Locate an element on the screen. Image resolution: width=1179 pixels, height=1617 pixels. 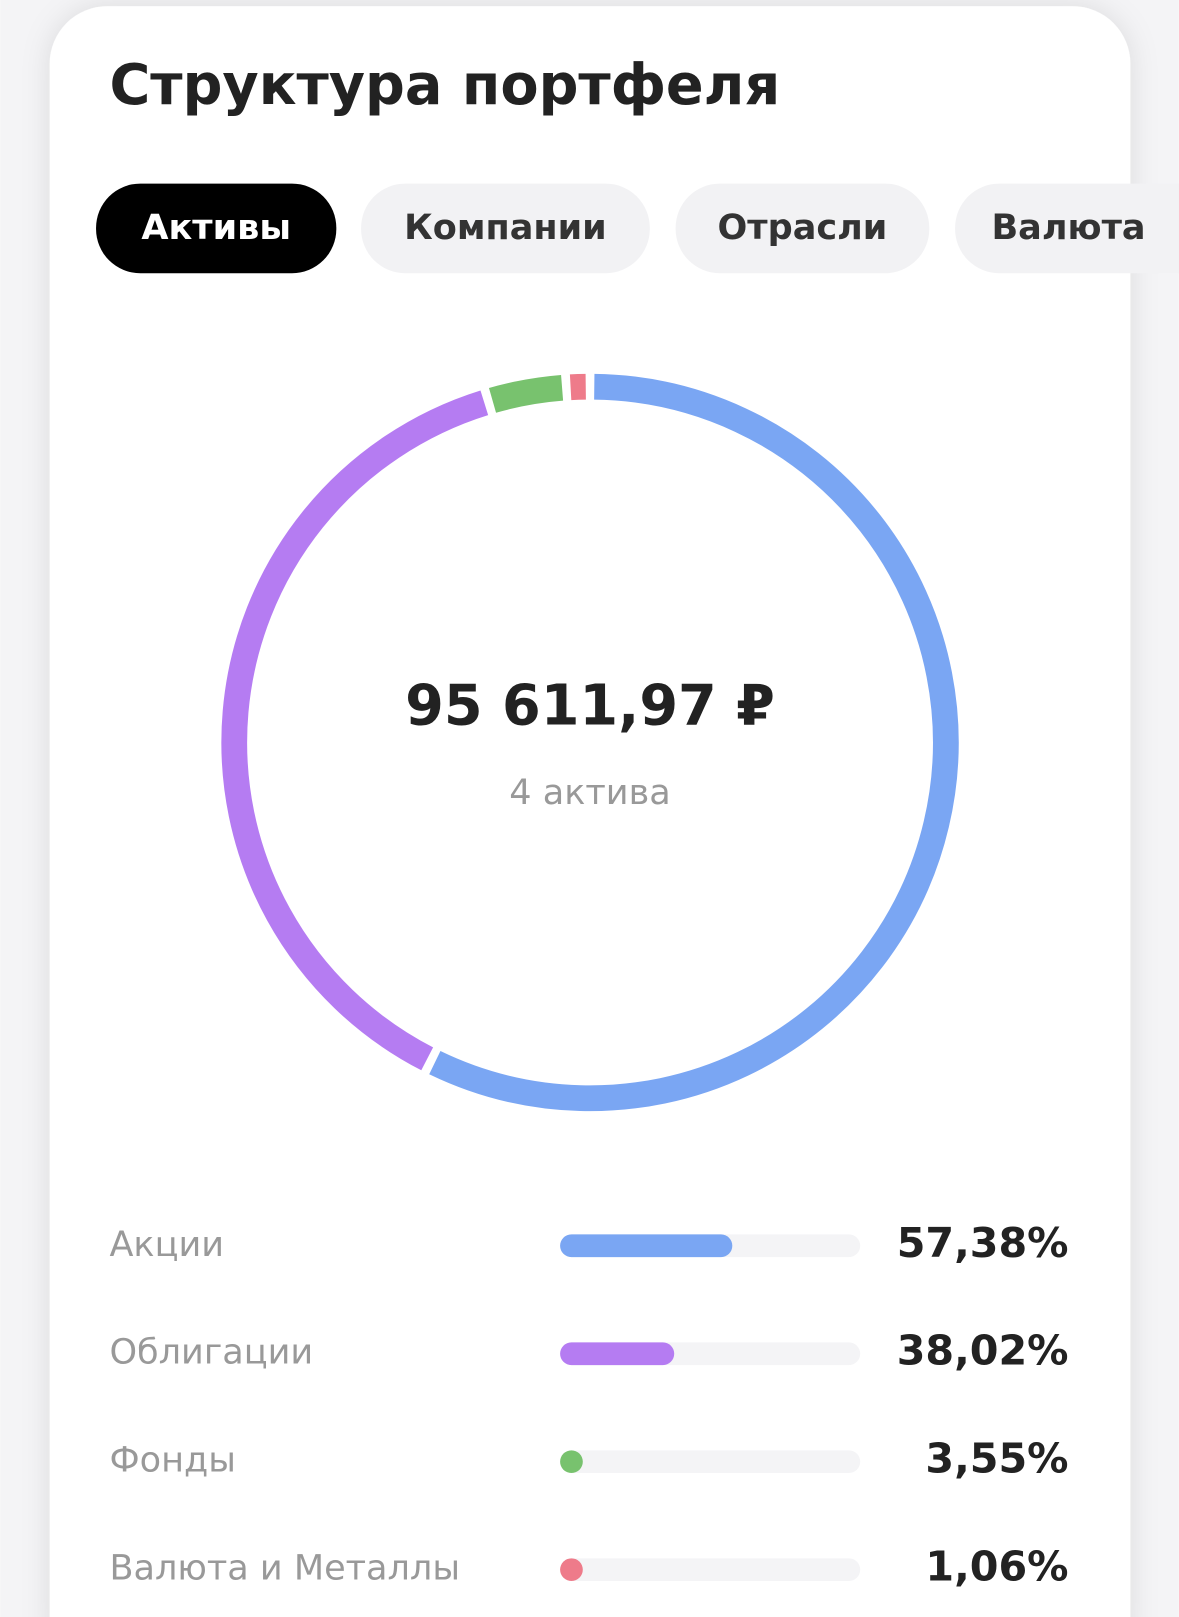
card-title: Структура портфеля is located at coordinates (444, 85).